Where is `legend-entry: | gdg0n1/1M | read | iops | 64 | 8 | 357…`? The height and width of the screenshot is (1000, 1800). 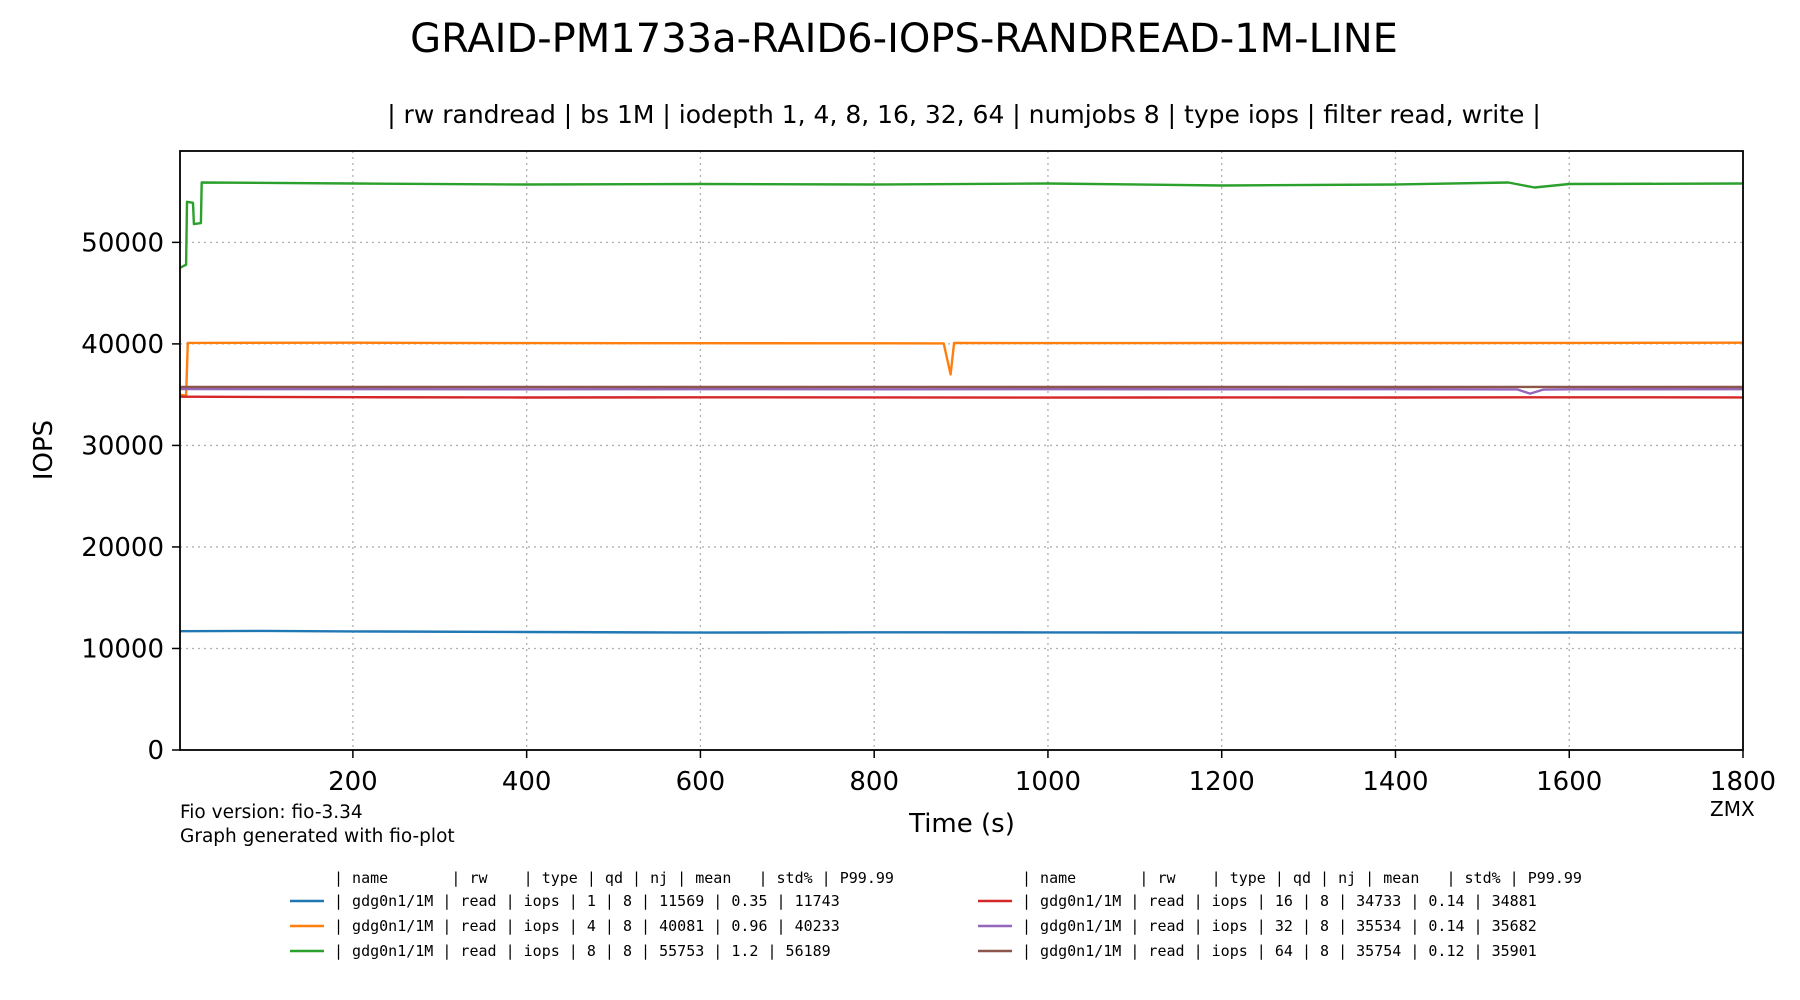 legend-entry: | gdg0n1/1M | read | iops | 64 | 8 | 357… is located at coordinates (1279, 951).